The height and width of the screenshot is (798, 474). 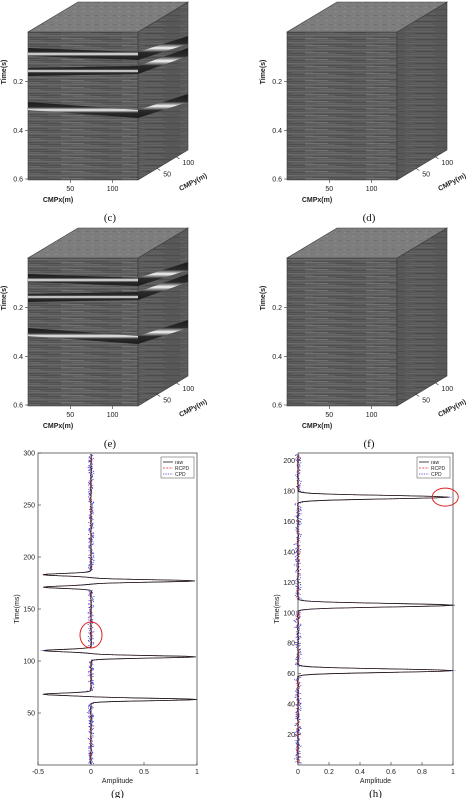 I want to click on cube-front-face, so click(x=342, y=332).